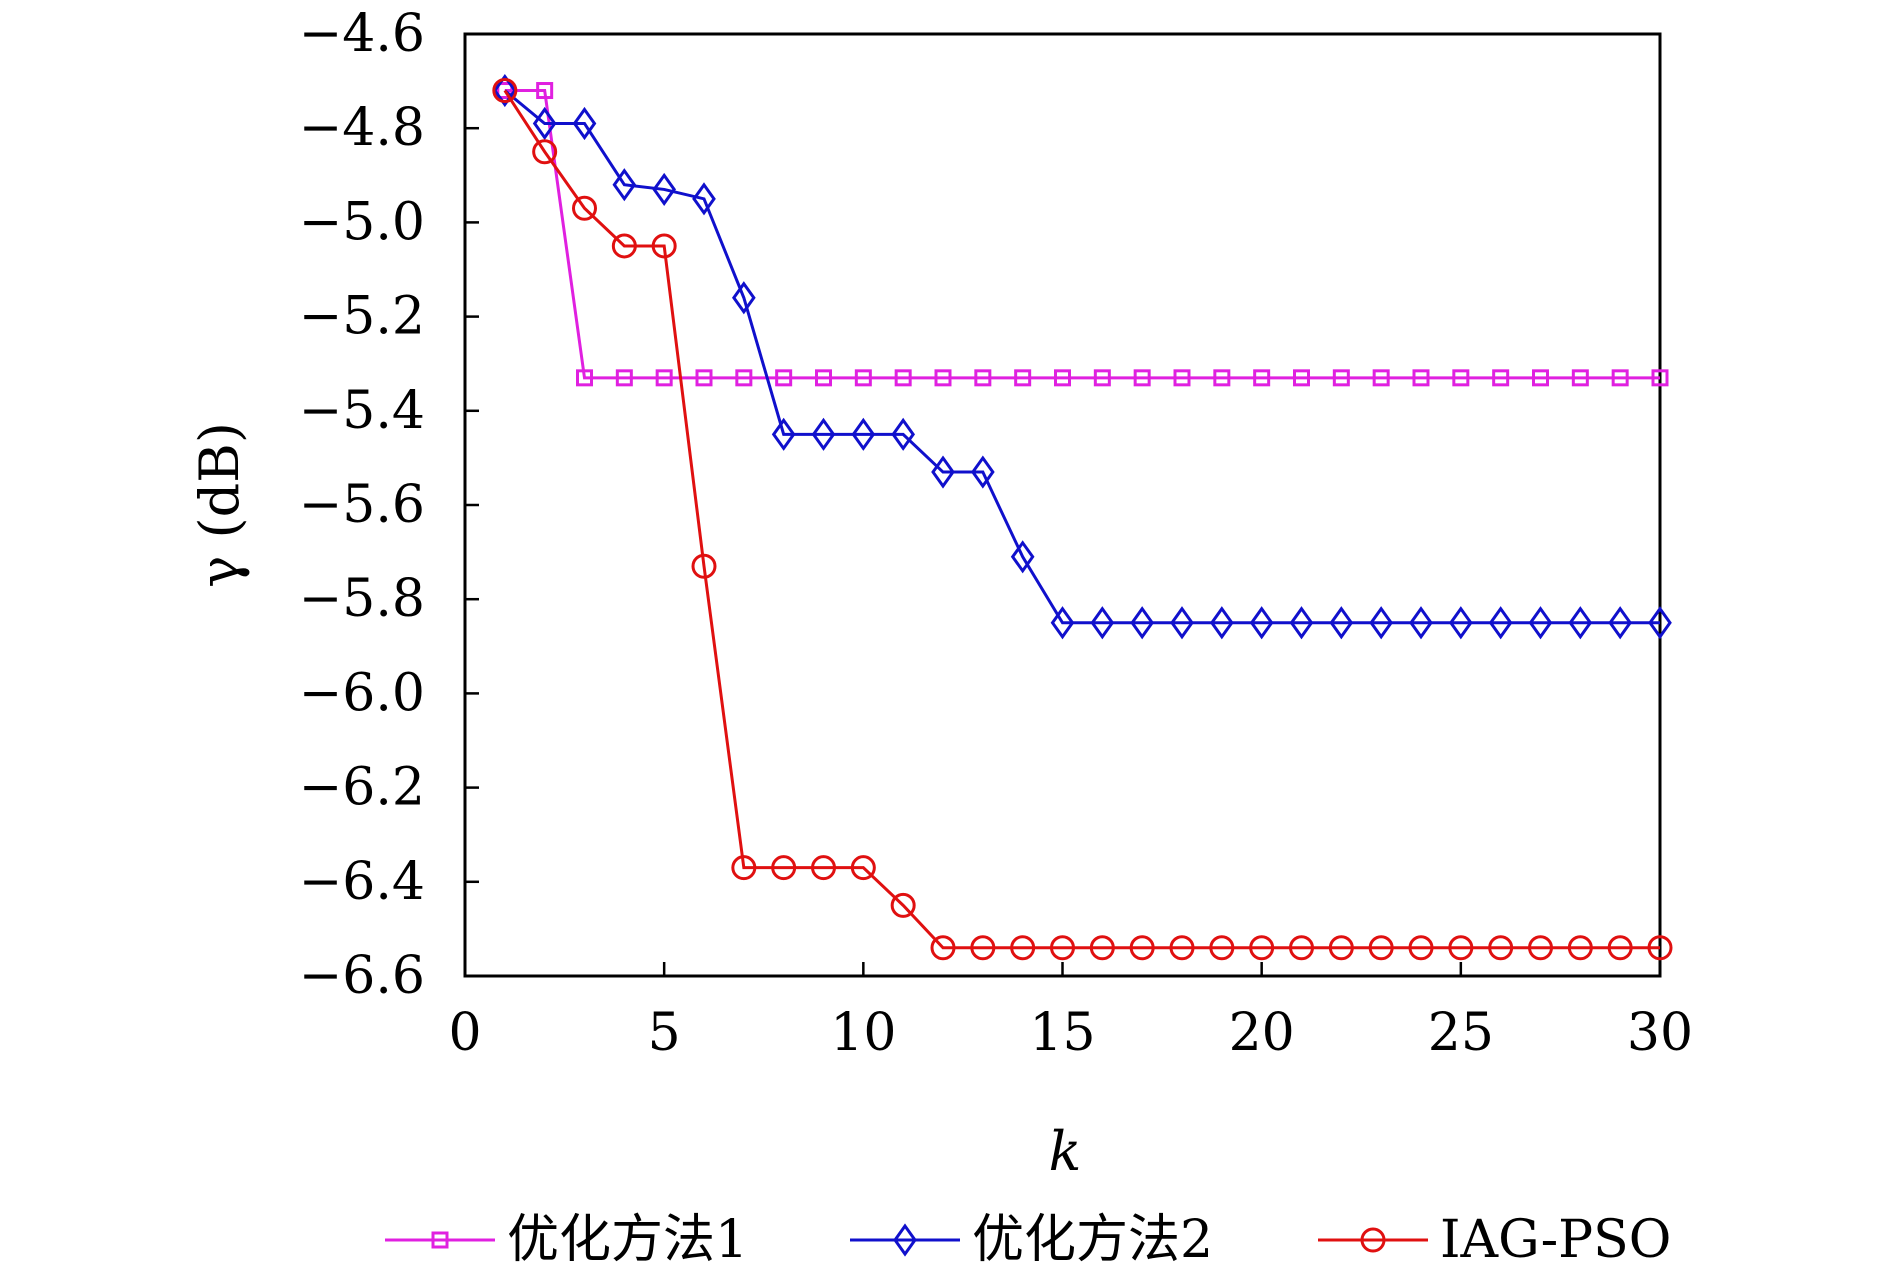 Image resolution: width=1890 pixels, height=1275 pixels. I want to click on legend-item: 优化方法1, so click(566, 1240).